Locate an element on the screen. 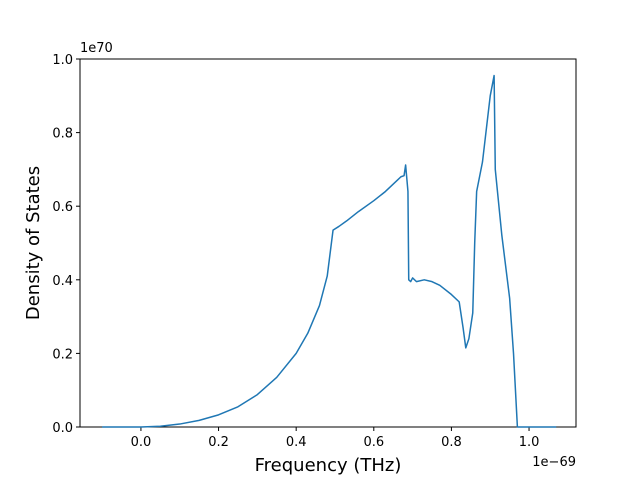  x-tick-label: 0.0 is located at coordinates (141, 442).